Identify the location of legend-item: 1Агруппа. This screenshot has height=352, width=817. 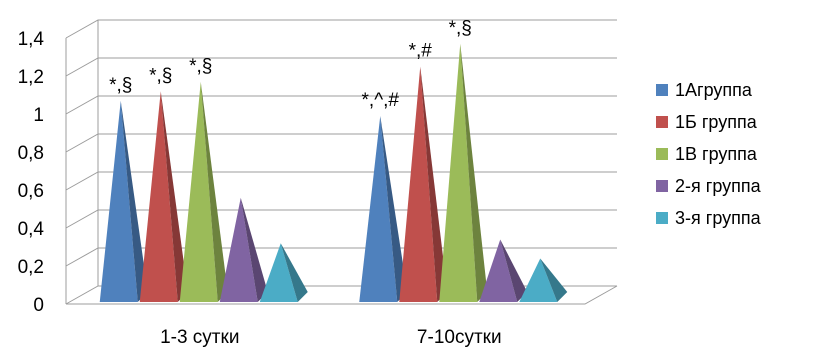
(736, 90).